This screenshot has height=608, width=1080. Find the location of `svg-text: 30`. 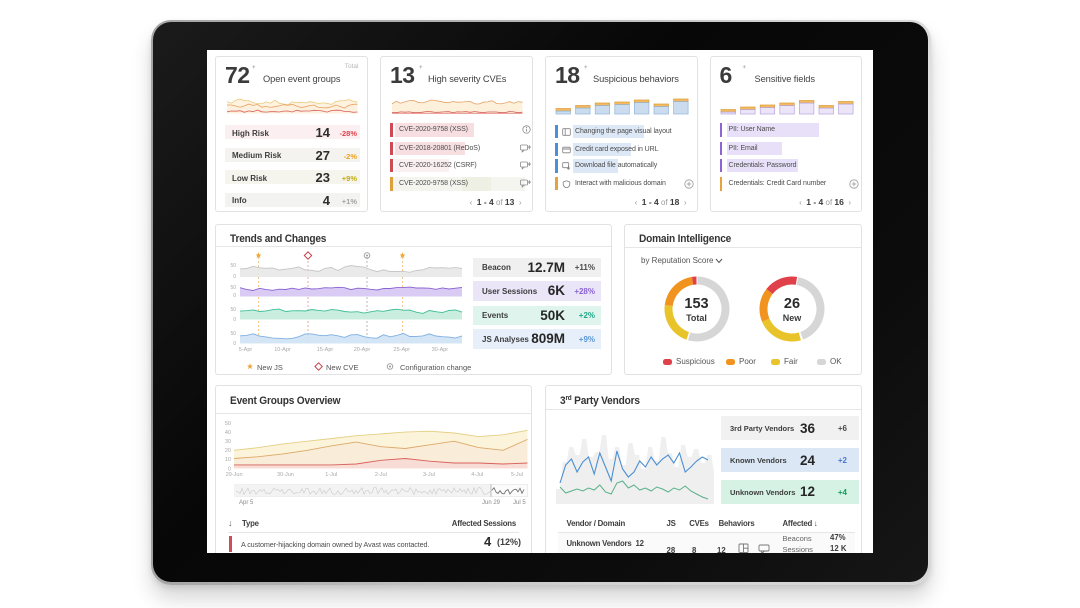

svg-text: 30 is located at coordinates (228, 442).